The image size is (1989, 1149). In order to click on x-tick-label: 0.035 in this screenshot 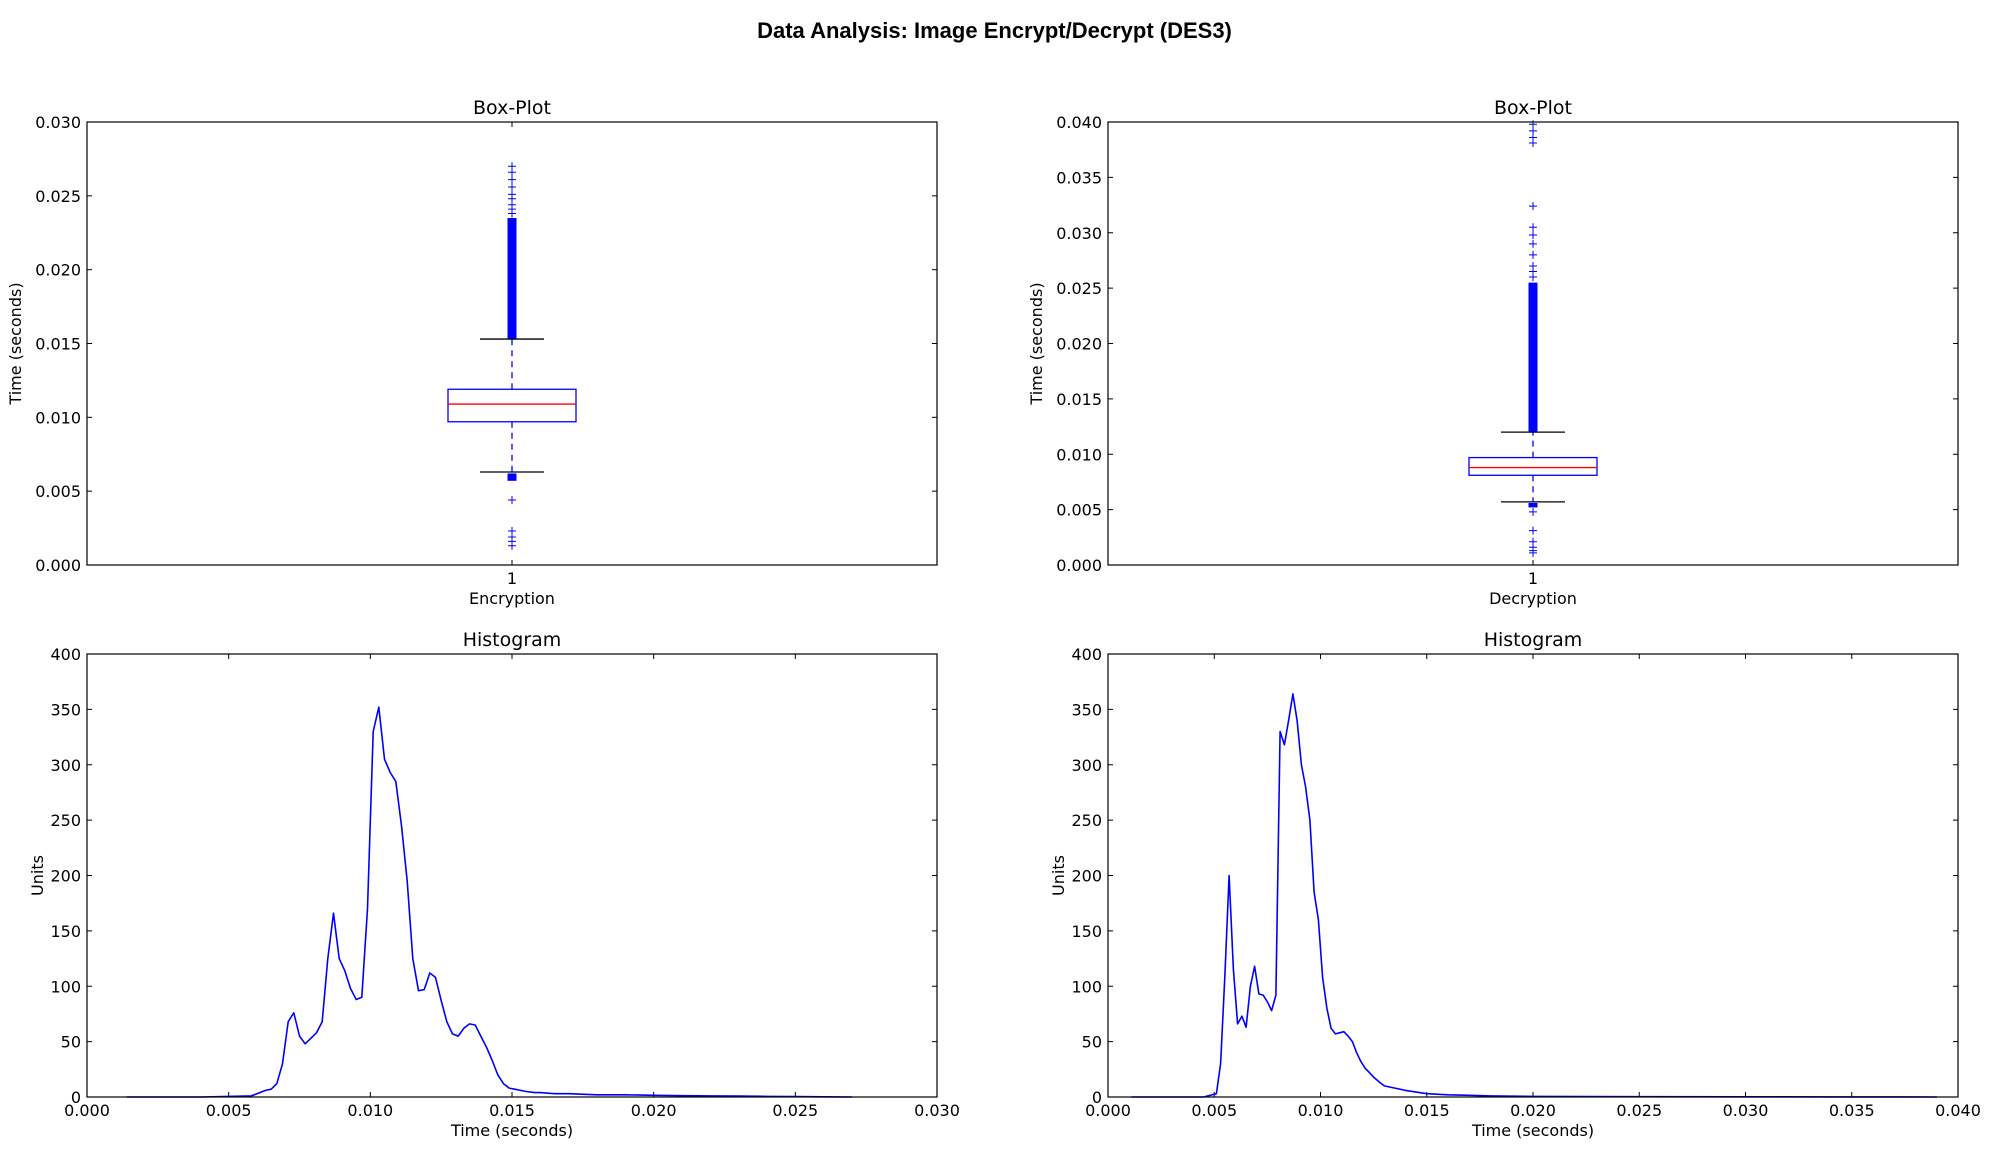, I will do `click(1852, 1110)`.